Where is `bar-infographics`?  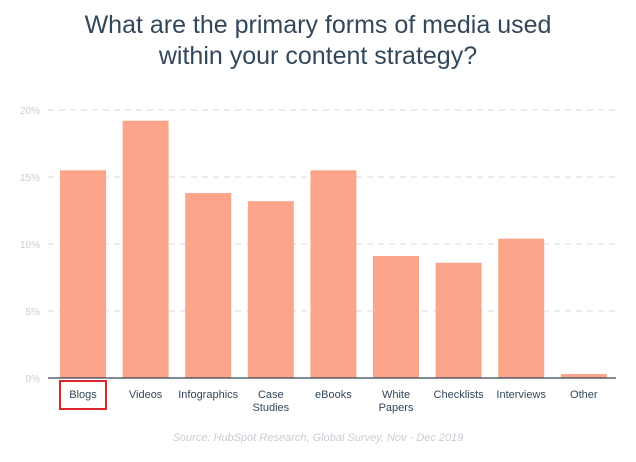
bar-infographics is located at coordinates (208, 285).